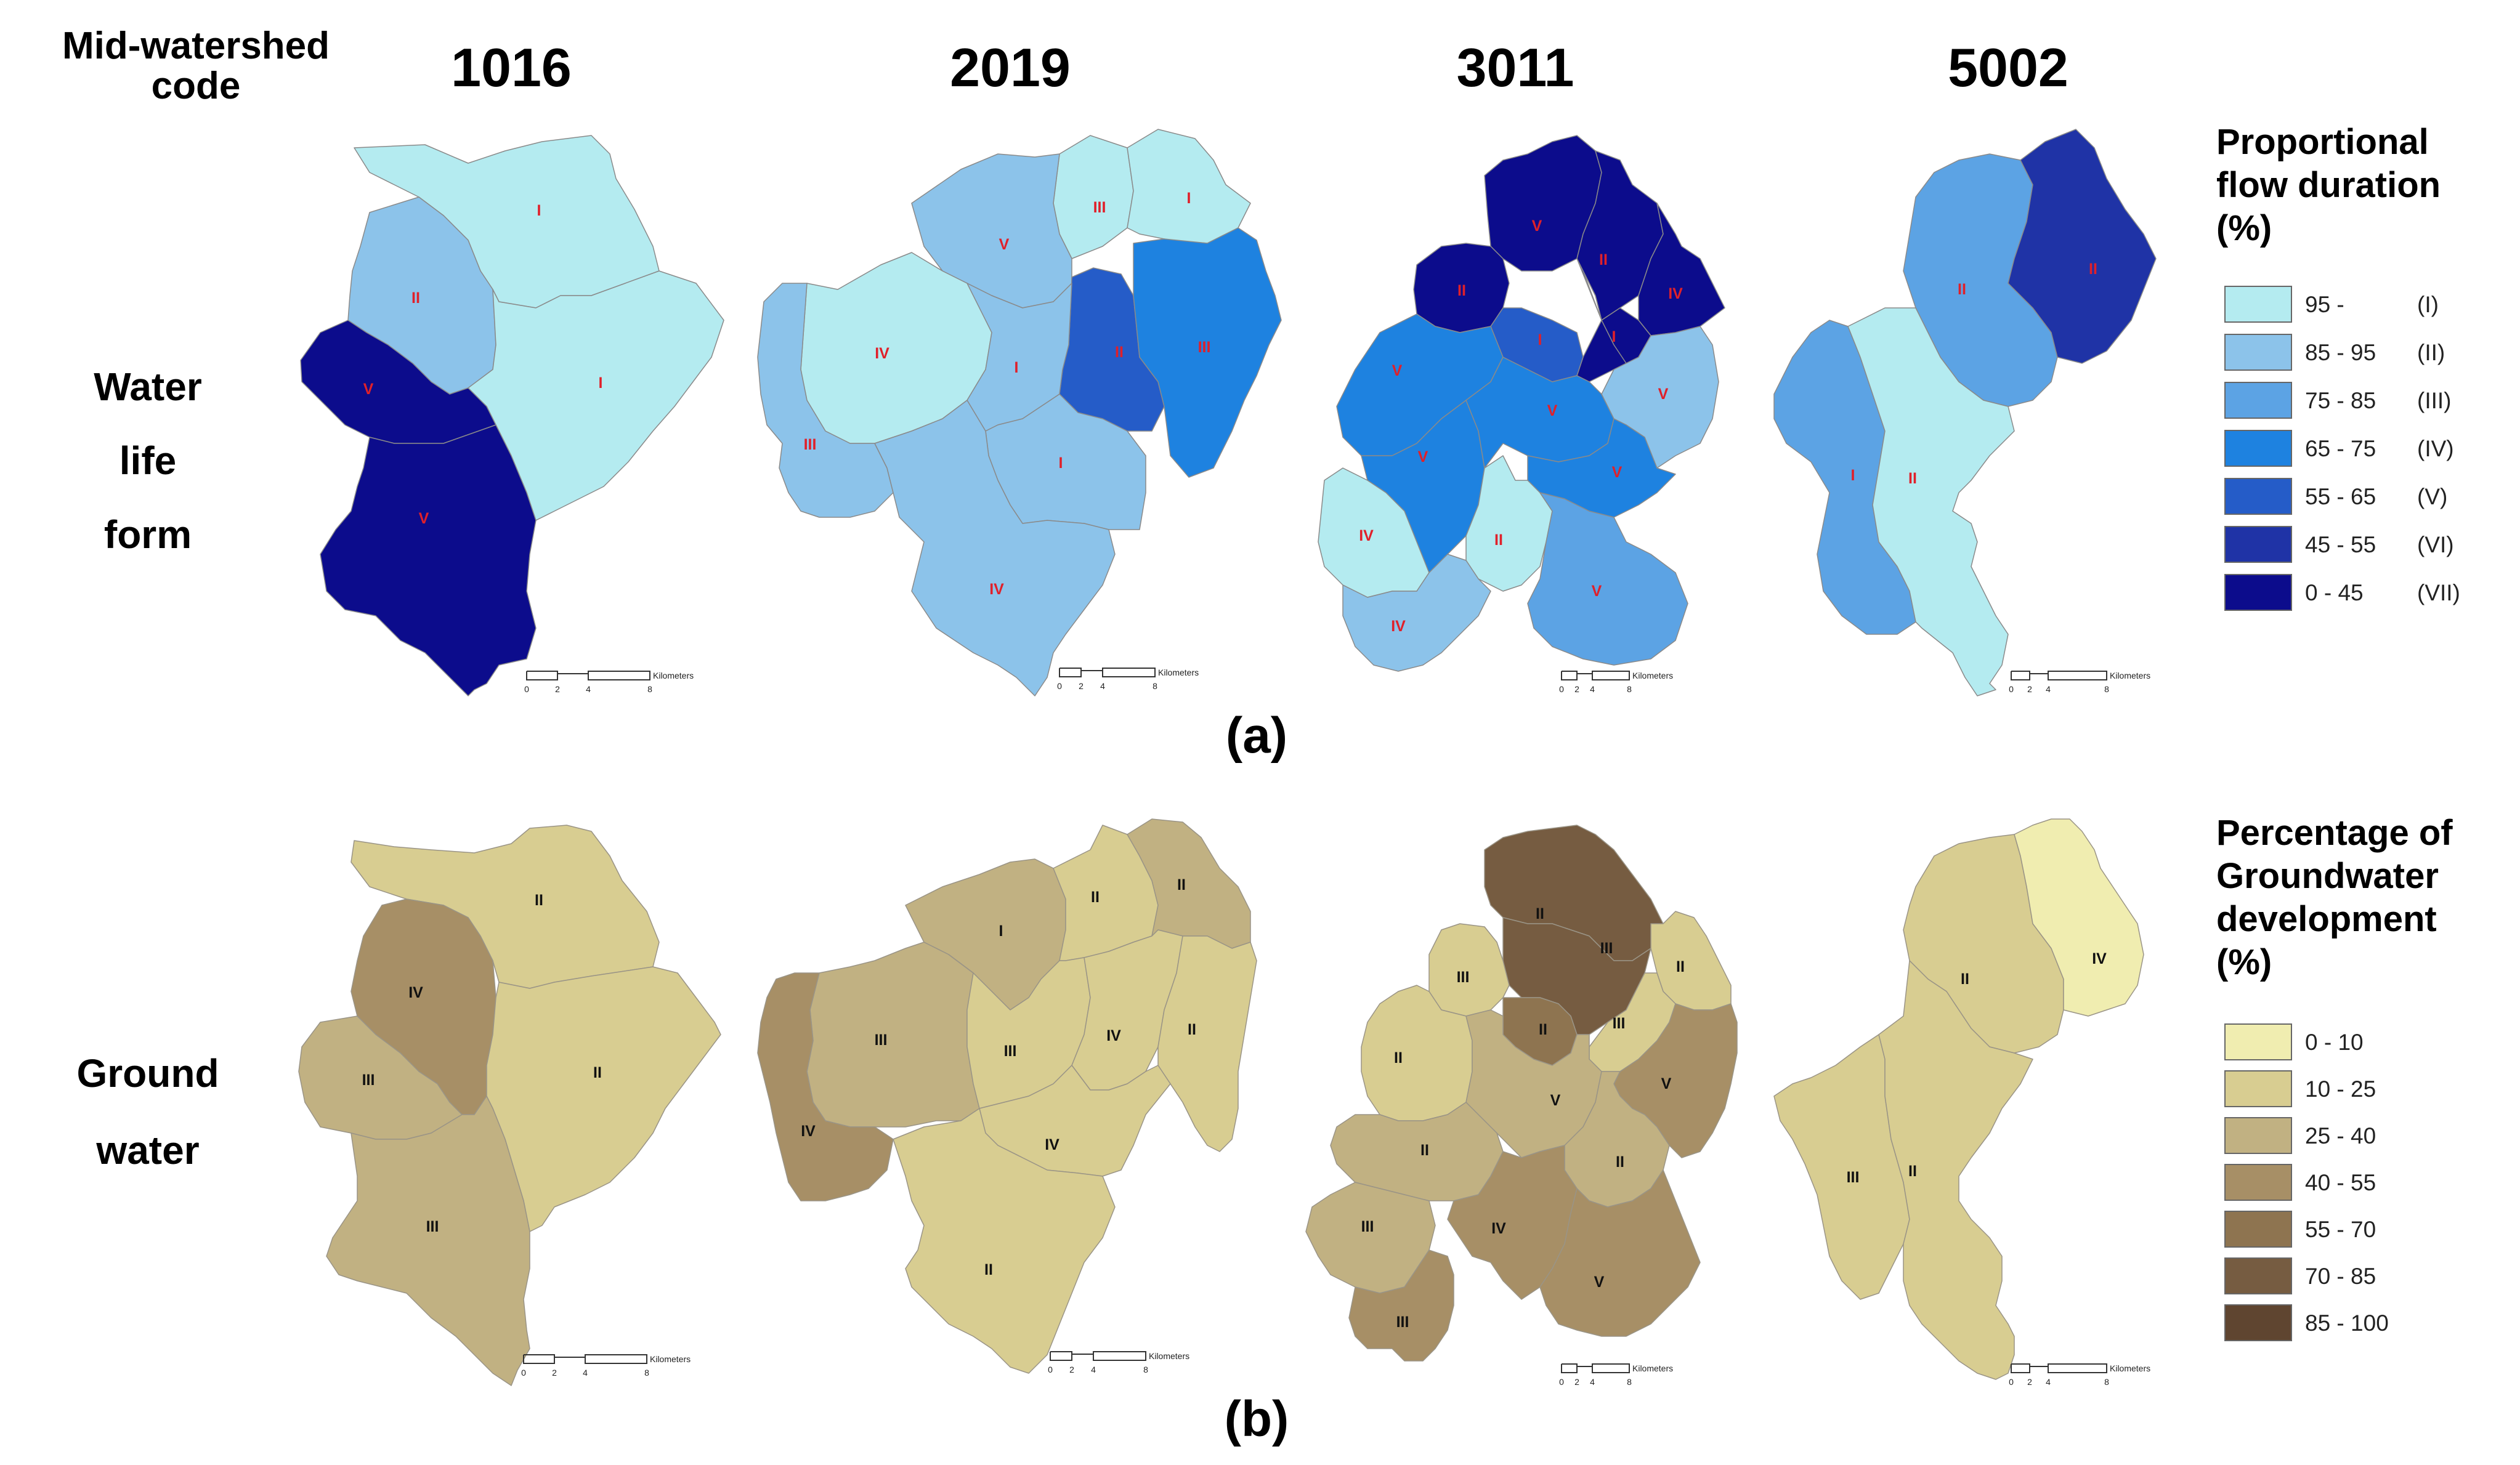 The image size is (2520, 1465). I want to click on zone-label-b3011-15: V, so click(1600, 1282).